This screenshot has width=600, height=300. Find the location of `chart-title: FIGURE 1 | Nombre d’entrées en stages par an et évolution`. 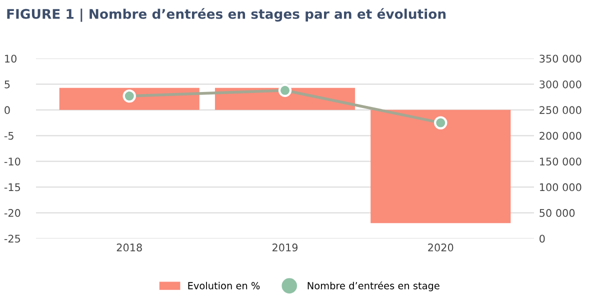

chart-title: FIGURE 1 | Nombre d’entrées en stages par an et évolution is located at coordinates (226, 15).